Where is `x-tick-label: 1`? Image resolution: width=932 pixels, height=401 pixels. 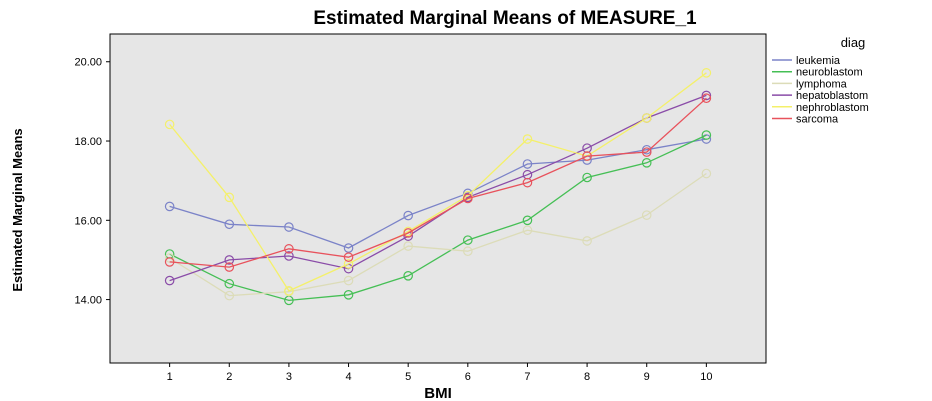 x-tick-label: 1 is located at coordinates (170, 377).